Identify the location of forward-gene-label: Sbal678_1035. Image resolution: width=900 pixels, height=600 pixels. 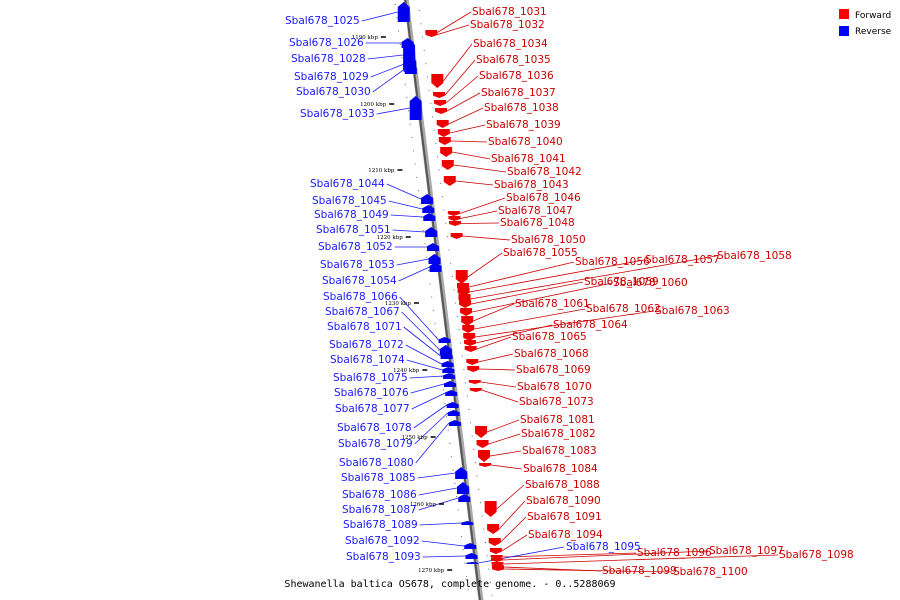
(513, 60).